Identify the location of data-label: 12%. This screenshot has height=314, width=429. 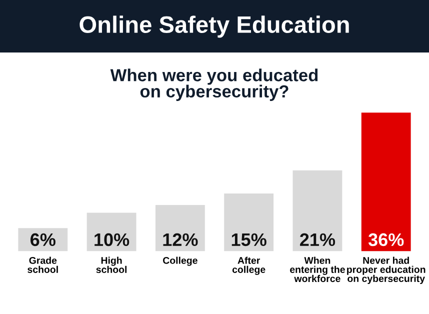
(180, 239).